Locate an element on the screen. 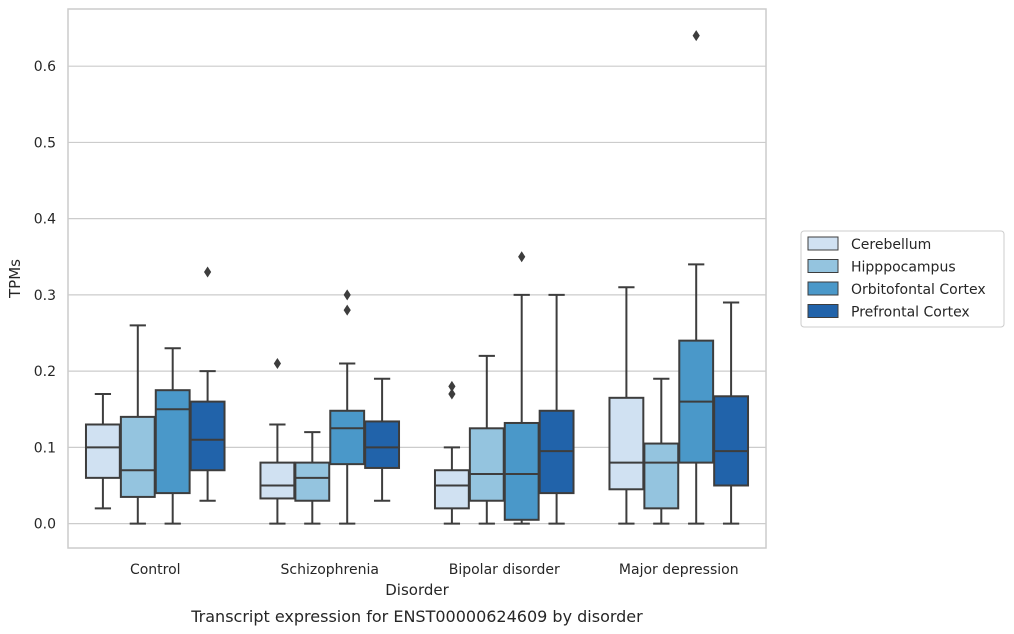 This screenshot has width=1014, height=634. y-axis-label: TPMs is located at coordinates (15, 279).